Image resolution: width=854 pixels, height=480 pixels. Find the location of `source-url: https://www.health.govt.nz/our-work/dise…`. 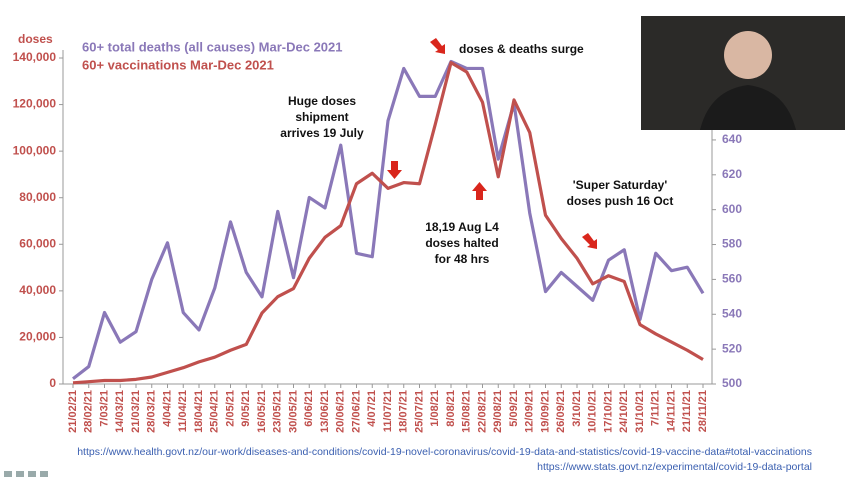

source-url: https://www.health.govt.nz/our-work/dise… is located at coordinates (444, 452).